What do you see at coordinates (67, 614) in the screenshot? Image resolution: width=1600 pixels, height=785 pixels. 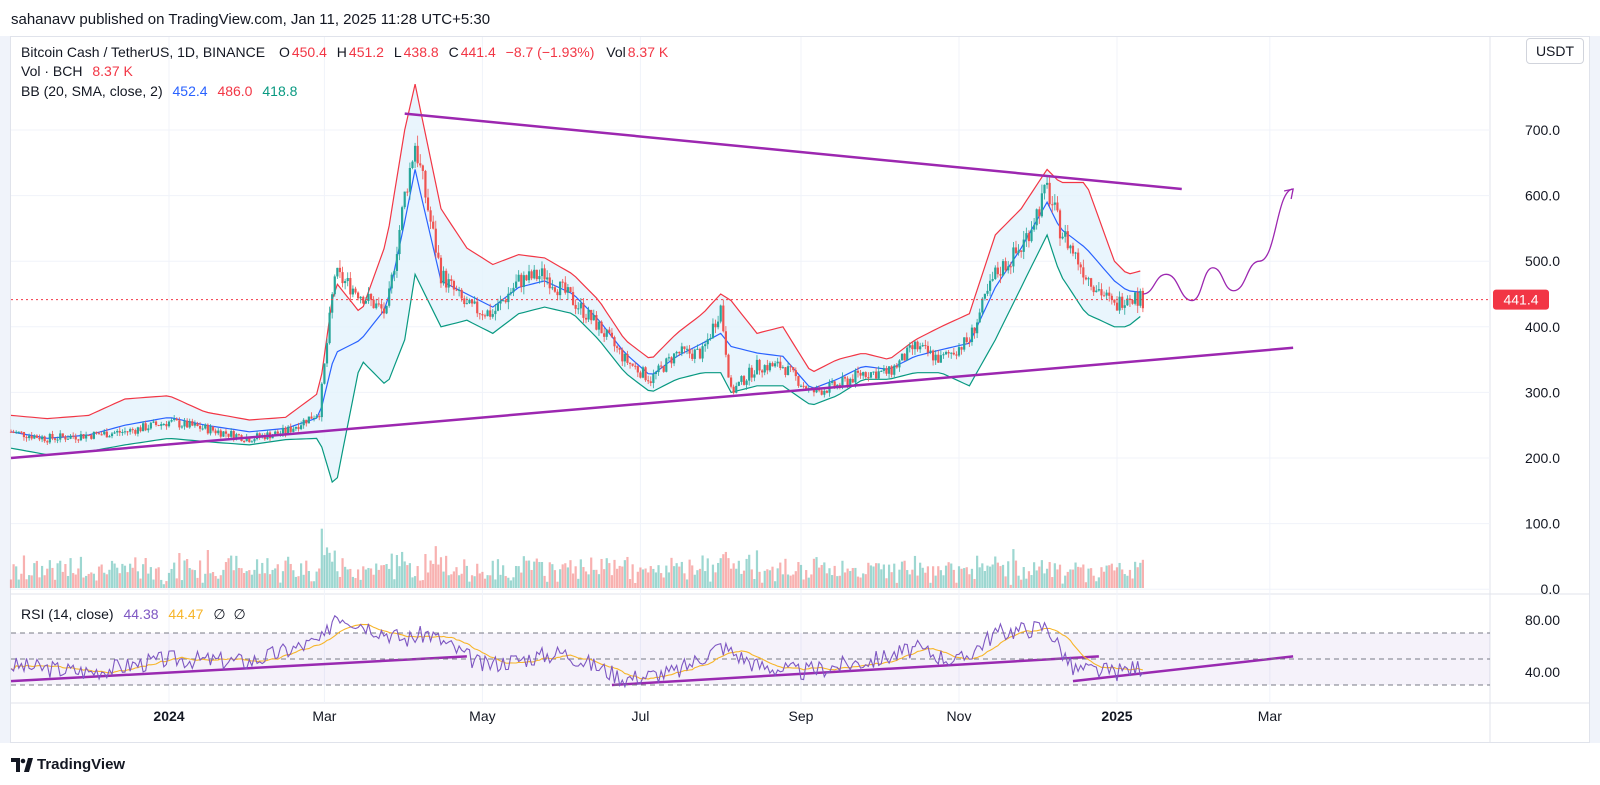 I see `rsi-label: RSI (14, close)` at bounding box center [67, 614].